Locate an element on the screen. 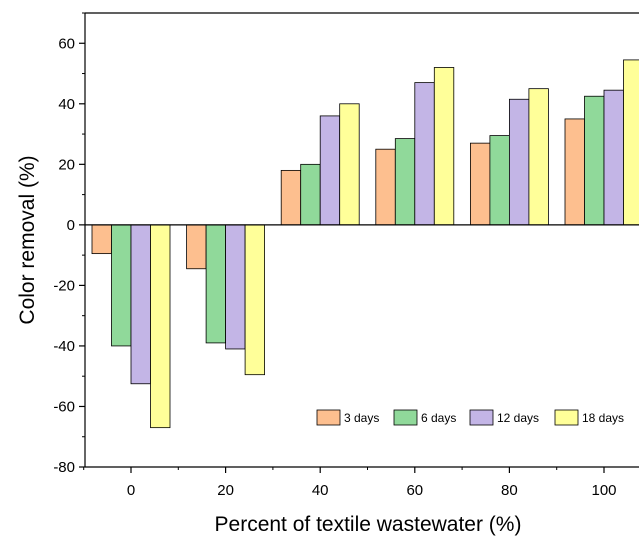 The width and height of the screenshot is (639, 537). legend: 3 days 6 days 12 days 18 days is located at coordinates (470, 417).